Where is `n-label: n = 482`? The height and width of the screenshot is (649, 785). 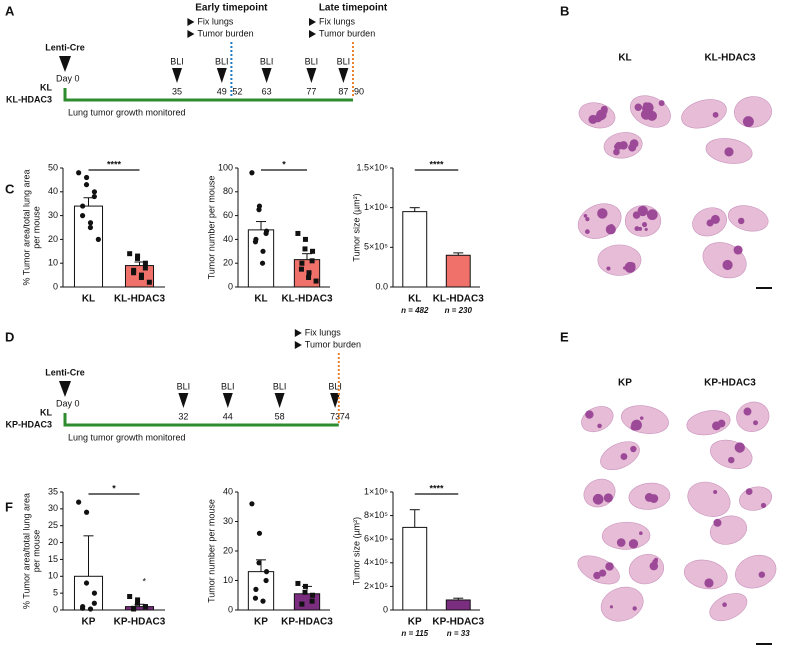
n-label: n = 482 is located at coordinates (415, 310).